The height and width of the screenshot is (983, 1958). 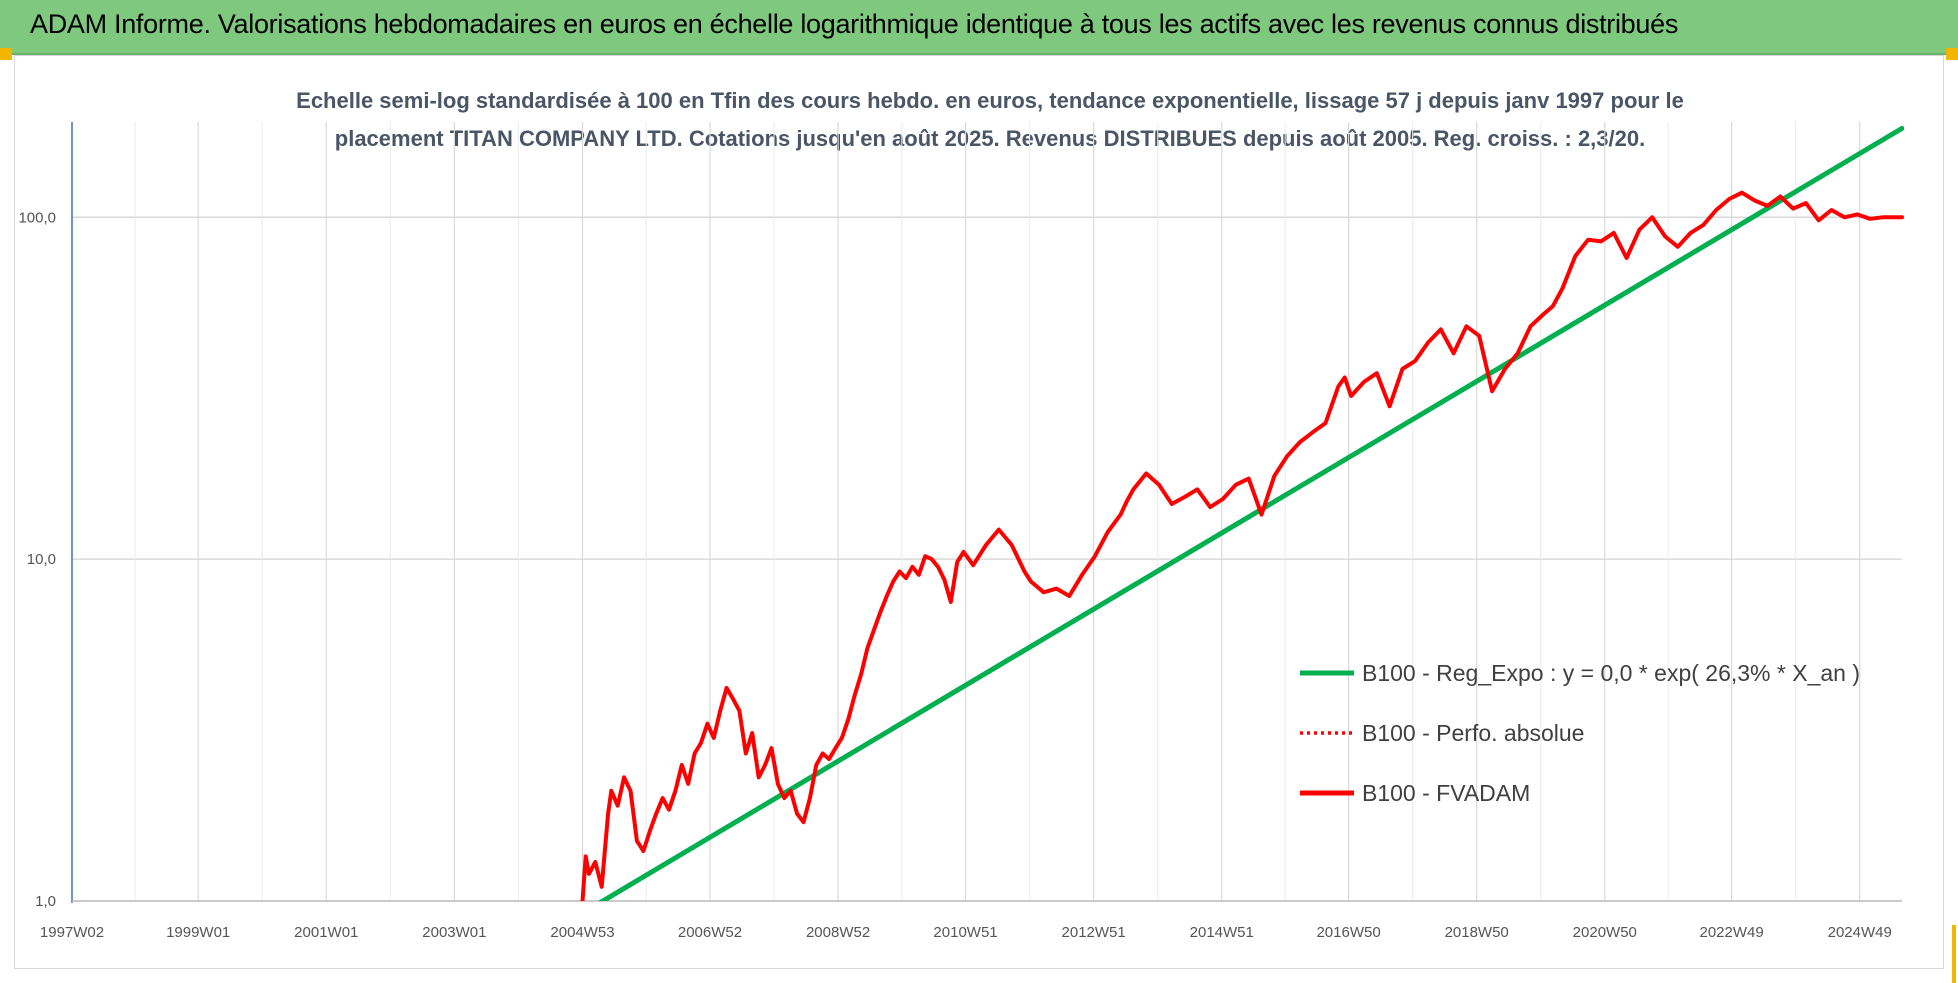 I want to click on x-tick-label: 2003W01, so click(x=454, y=932).